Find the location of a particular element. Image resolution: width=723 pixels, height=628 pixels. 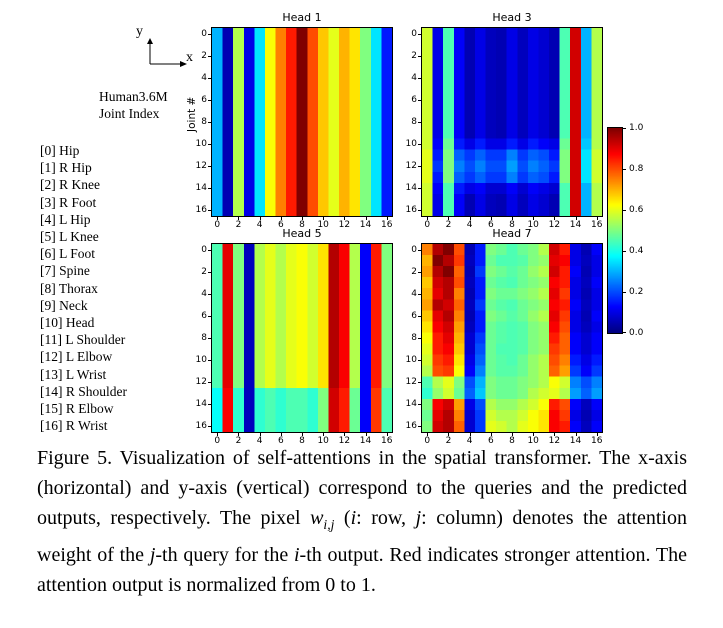

joint-list-item: [10] Head is located at coordinates (67, 323).